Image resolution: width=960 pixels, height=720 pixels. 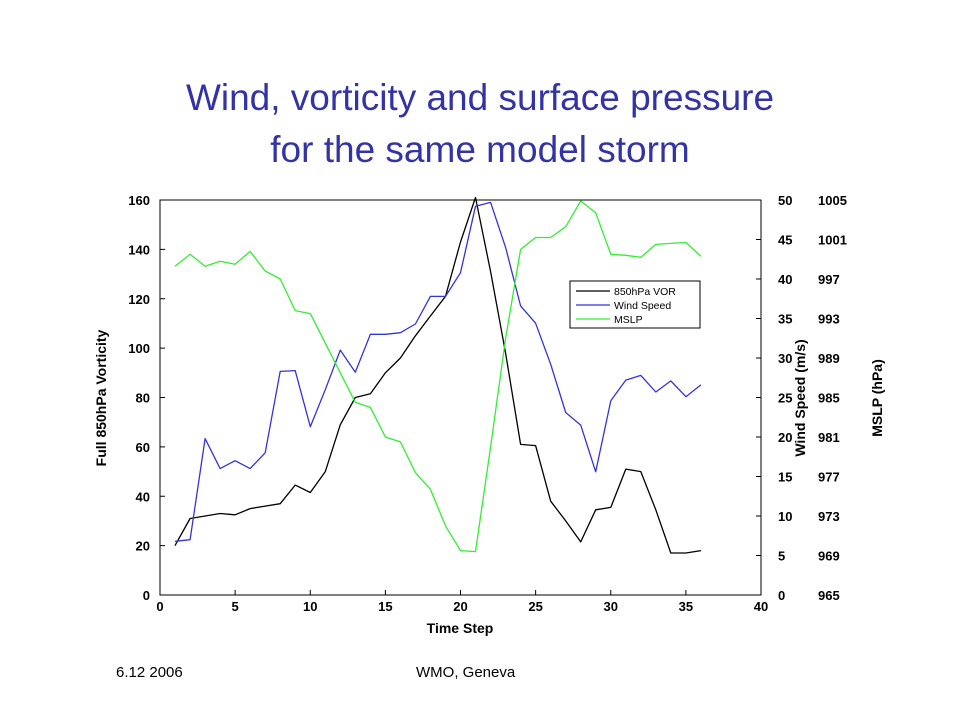 I want to click on y-tick-label-vor: 80, so click(x=143, y=398).